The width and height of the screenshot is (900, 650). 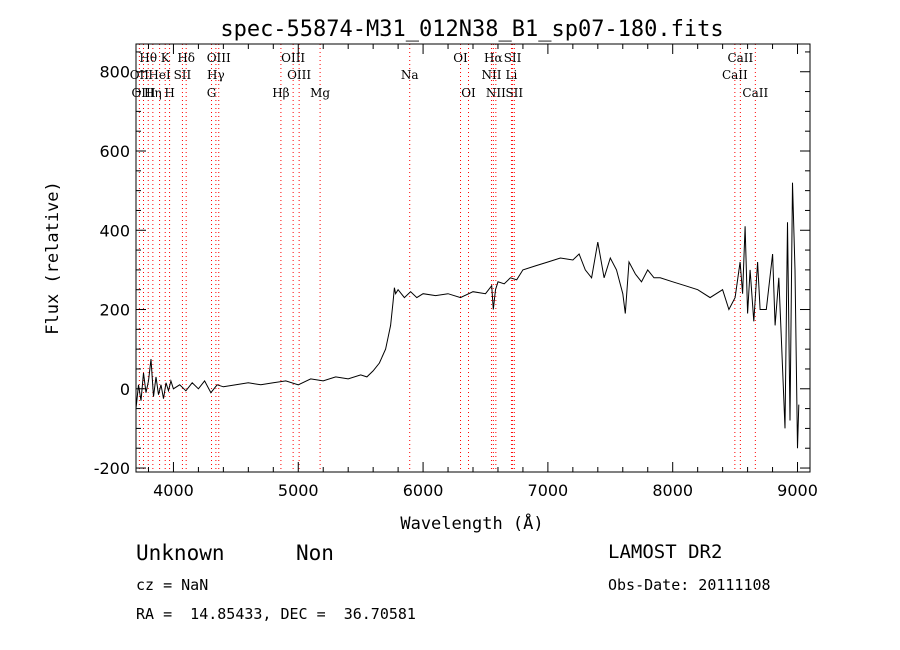 What do you see at coordinates (672, 490) in the screenshot?
I see `x-tick-label: 8000` at bounding box center [672, 490].